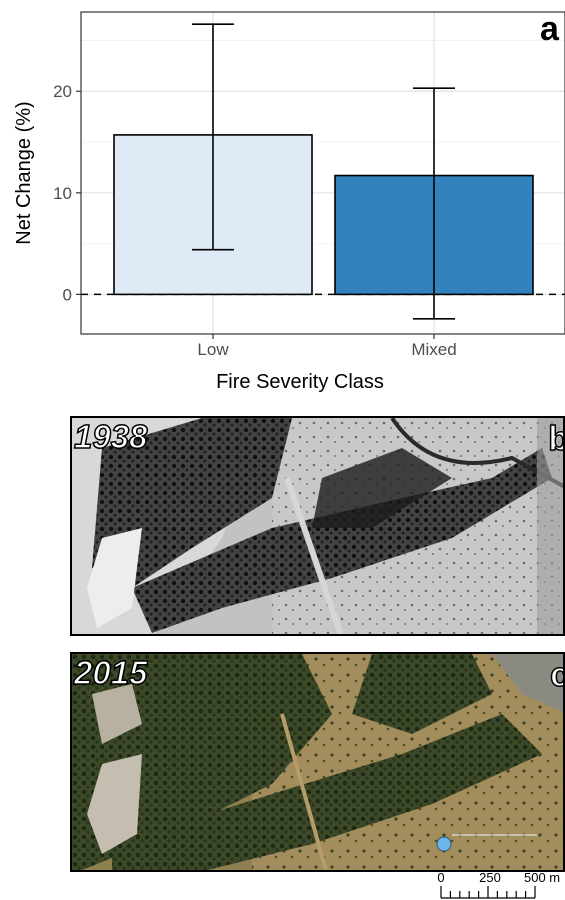 The height and width of the screenshot is (900, 565). Describe the element at coordinates (300, 382) in the screenshot. I see `x-axis-title: Fire Severity Class` at that location.